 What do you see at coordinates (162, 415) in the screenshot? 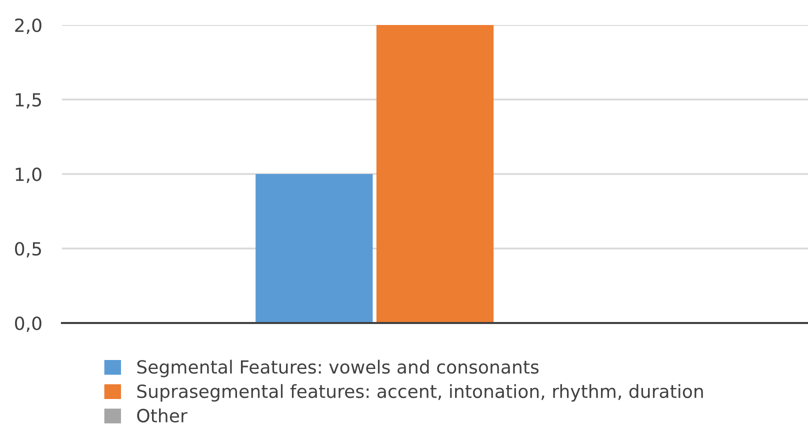
I see `legend-label: Other` at bounding box center [162, 415].